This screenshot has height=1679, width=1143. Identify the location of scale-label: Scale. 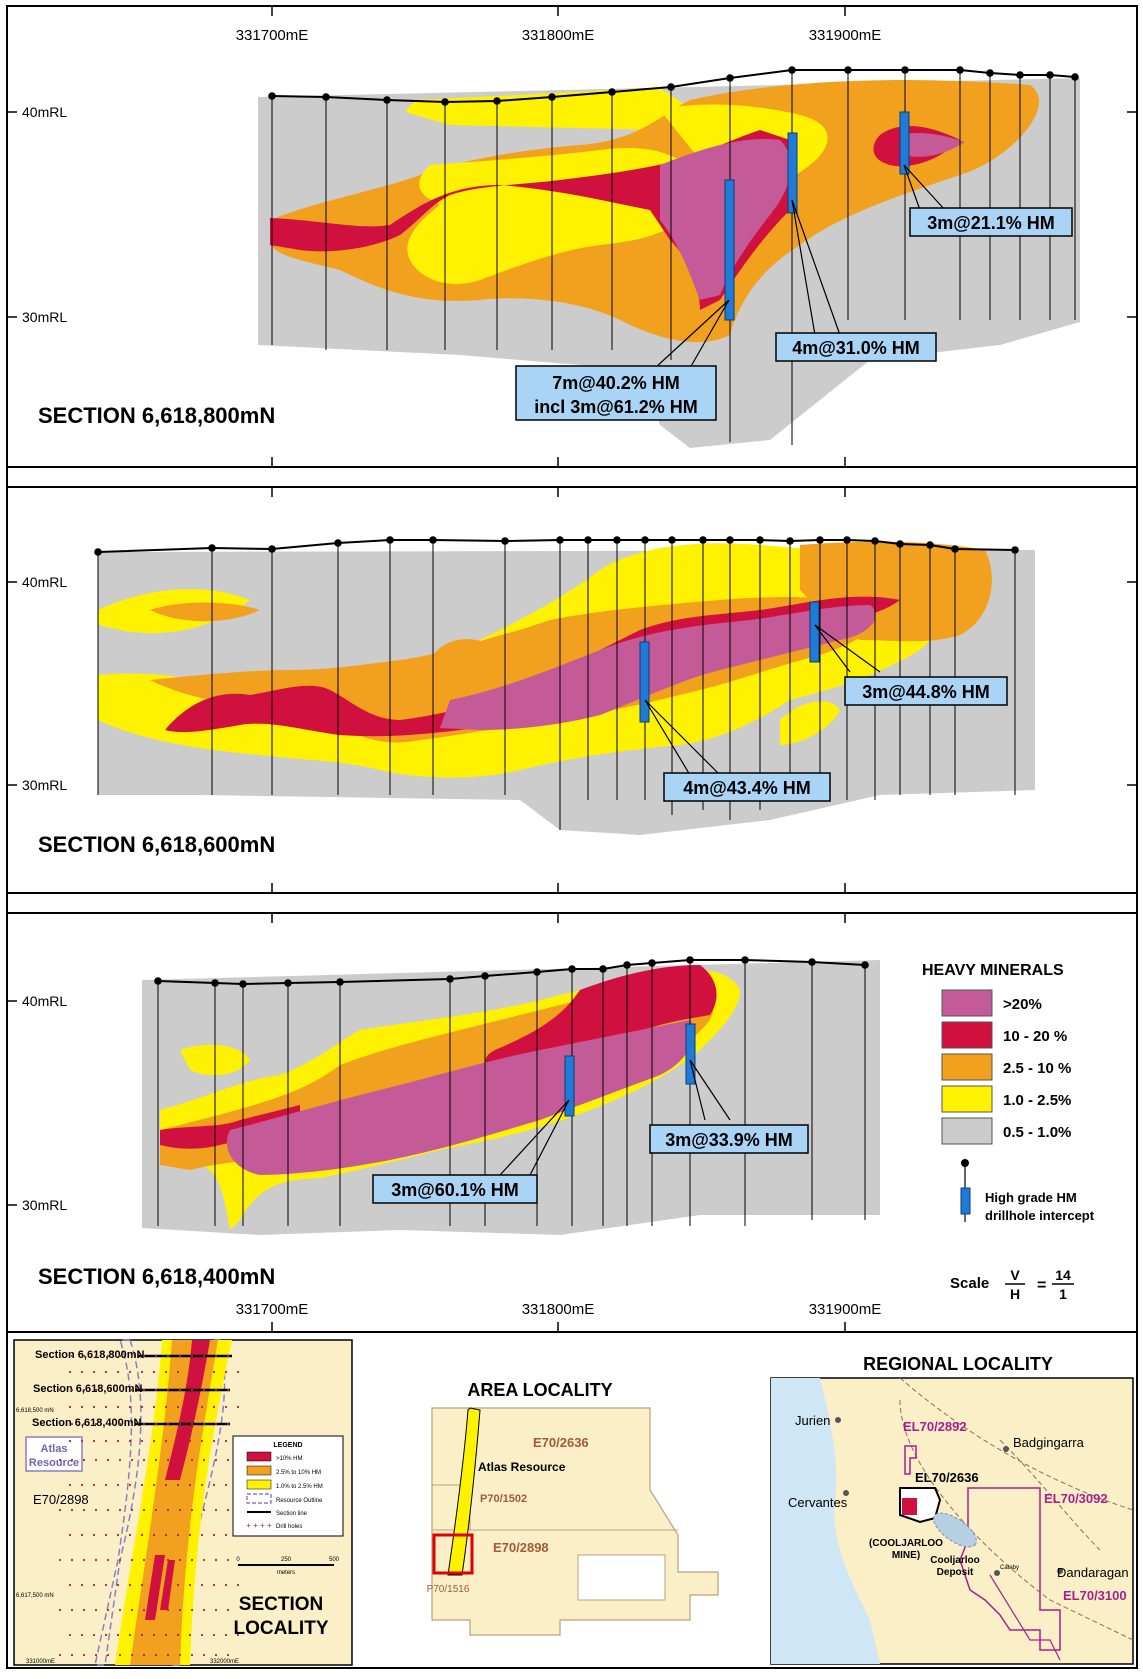
(969, 1283).